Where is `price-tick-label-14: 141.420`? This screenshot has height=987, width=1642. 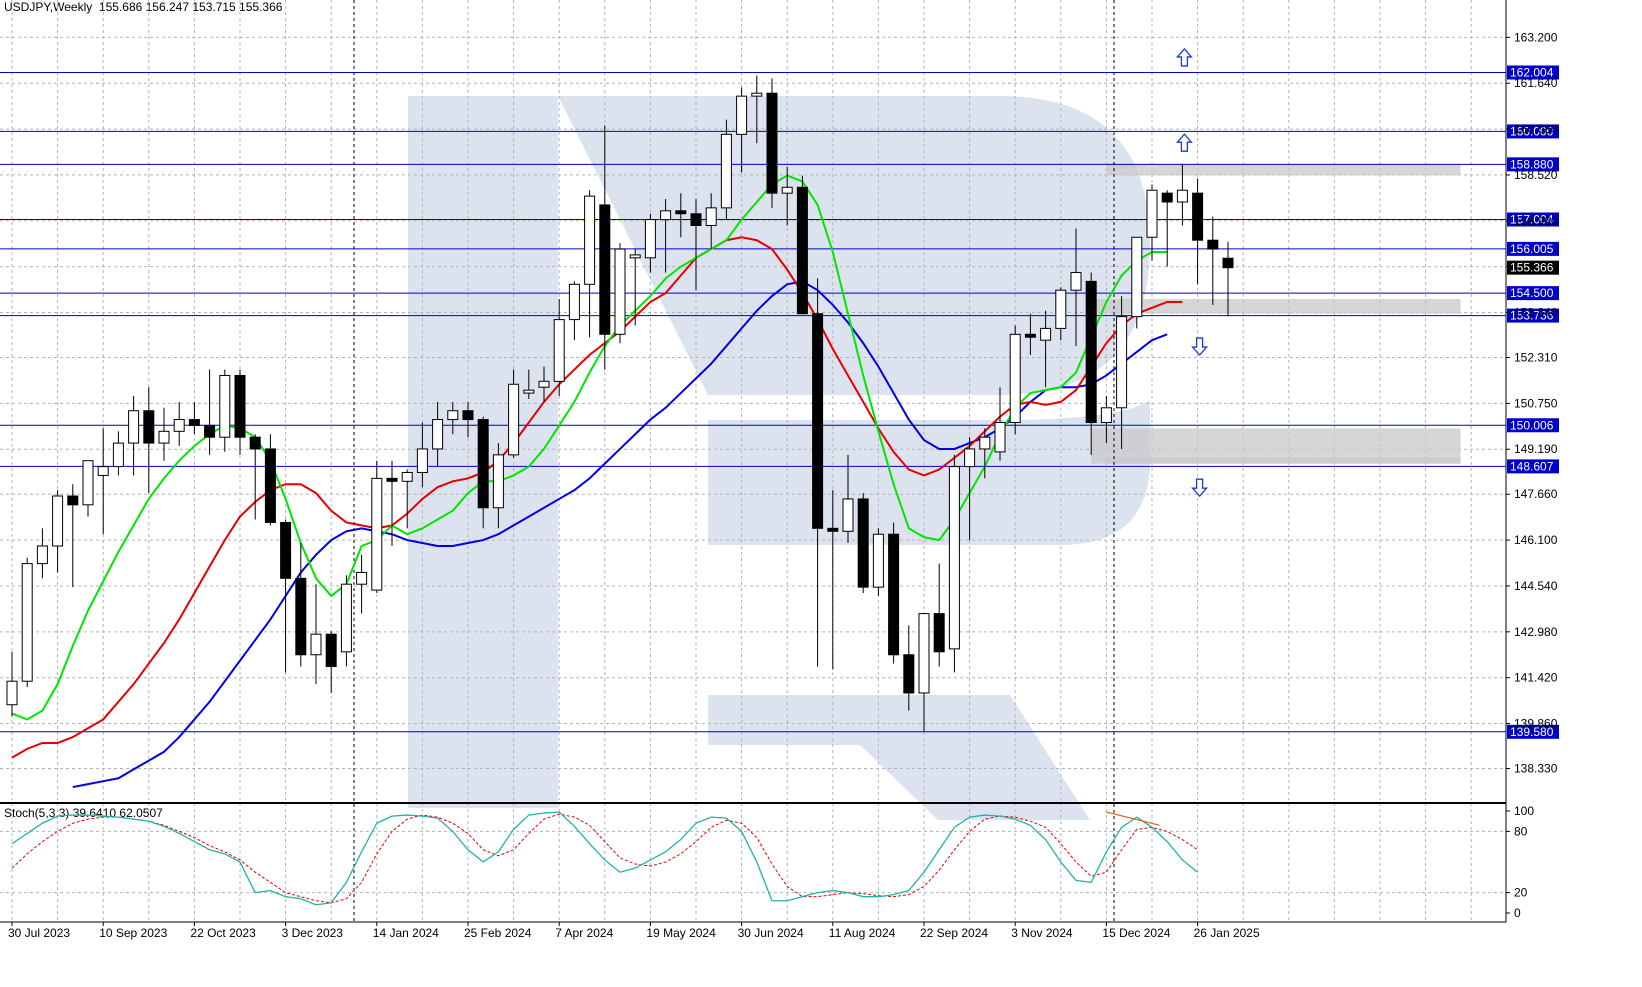 price-tick-label-14: 141.420 is located at coordinates (1536, 678).